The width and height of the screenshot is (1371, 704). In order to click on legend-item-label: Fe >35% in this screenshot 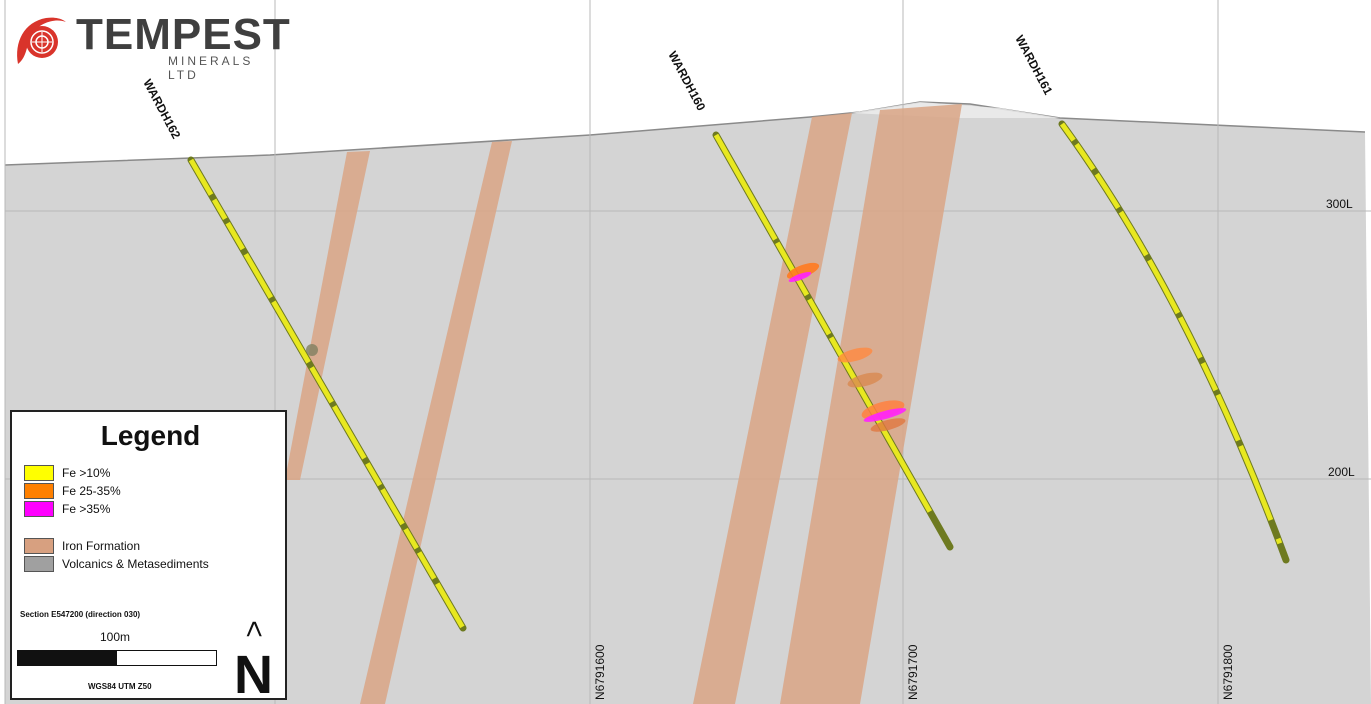, I will do `click(86, 509)`.